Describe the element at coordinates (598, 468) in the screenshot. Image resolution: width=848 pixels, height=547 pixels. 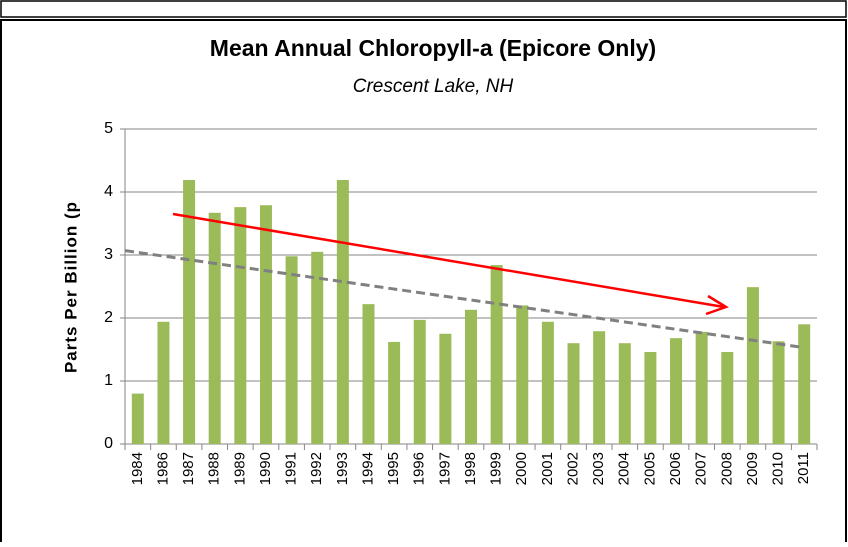
I see `x-tick-label: 2003` at that location.